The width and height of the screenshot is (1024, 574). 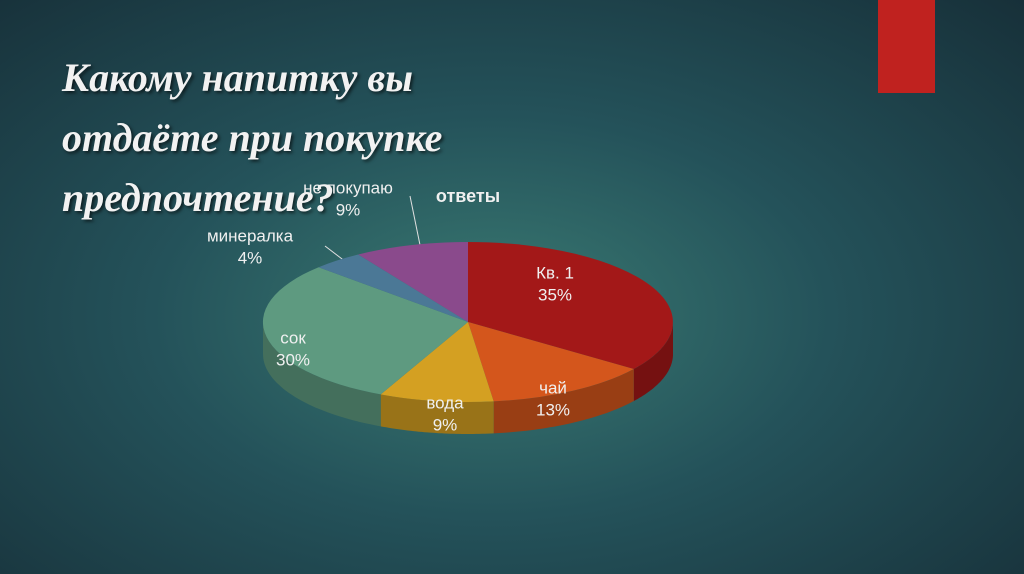 I want to click on slice-value-label: 30%, so click(x=293, y=359).